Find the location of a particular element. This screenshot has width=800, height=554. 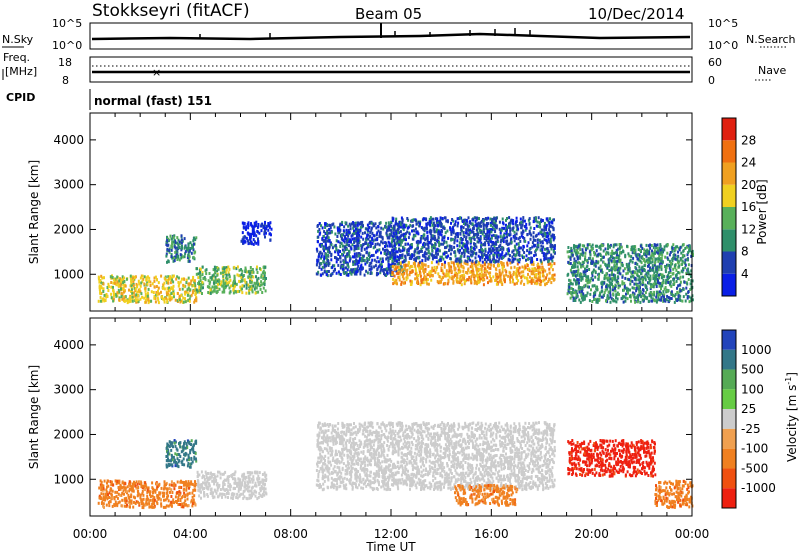

power-colorbar-tick: 12 is located at coordinates (748, 229).